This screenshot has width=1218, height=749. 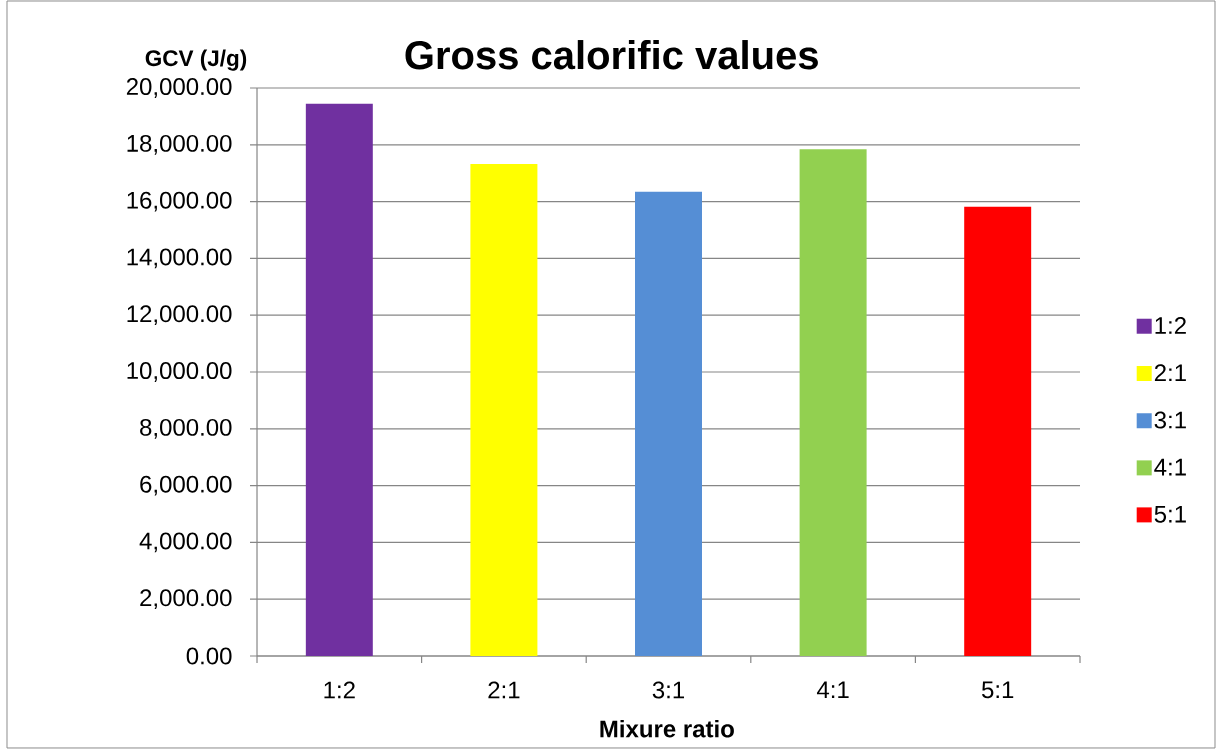 What do you see at coordinates (196, 60) in the screenshot?
I see `y-axis-title: GCV (J/g)` at bounding box center [196, 60].